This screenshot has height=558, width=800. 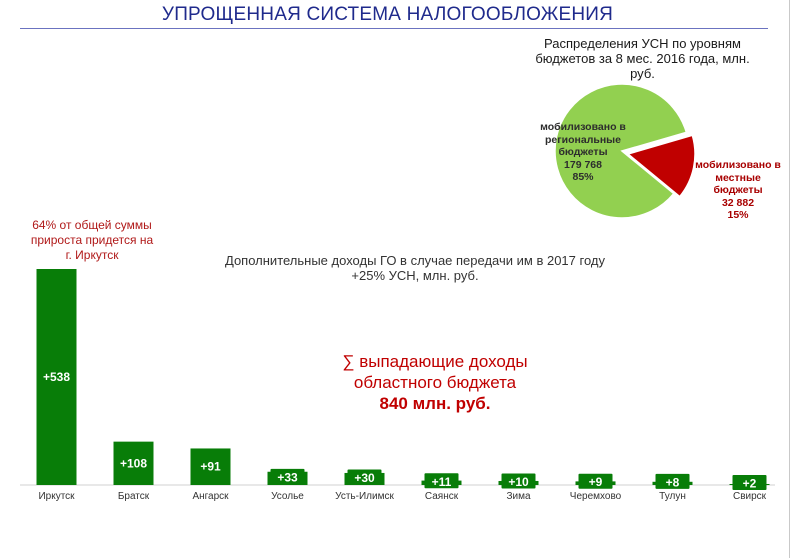 I want to click on pie-slice-regional, so click(x=621, y=151).